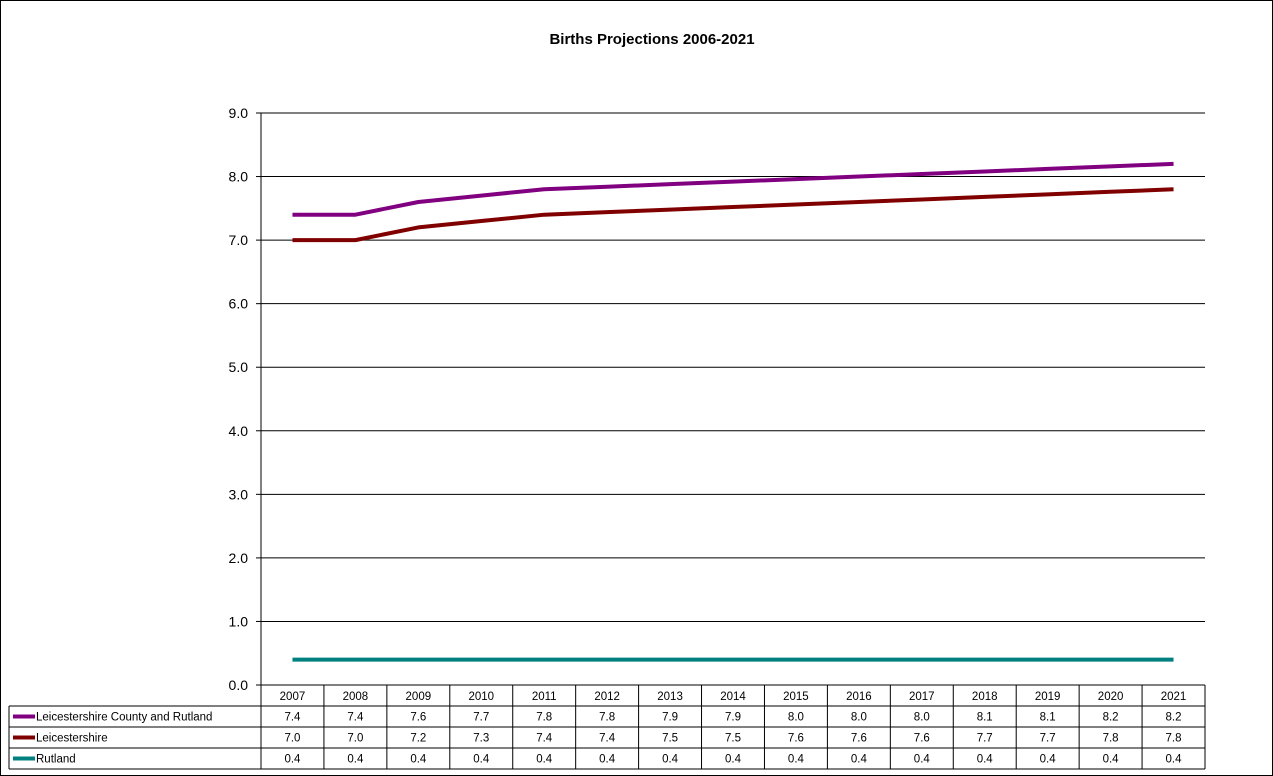 This screenshot has width=1273, height=776. I want to click on y-tick-label: 3.0, so click(239, 494).